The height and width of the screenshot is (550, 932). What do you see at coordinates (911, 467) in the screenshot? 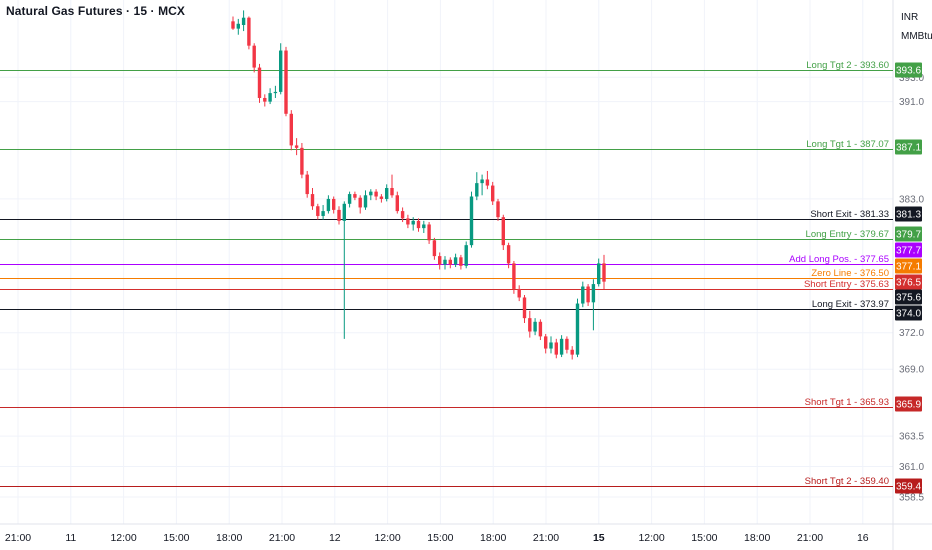
I see `price-tick-label: 361.0` at bounding box center [911, 467].